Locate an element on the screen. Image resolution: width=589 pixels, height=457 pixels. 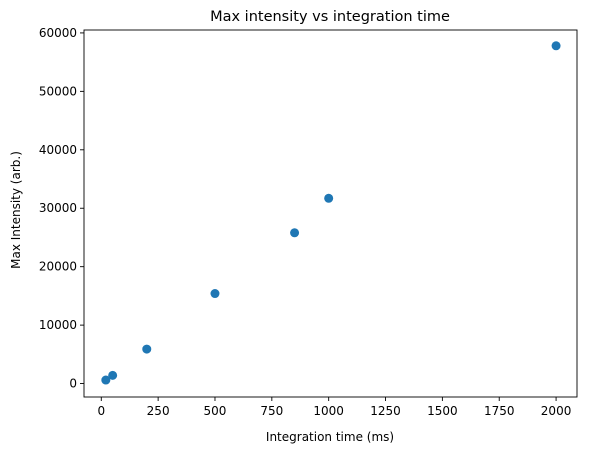
y-tick-label: 30000 is located at coordinates (58, 208).